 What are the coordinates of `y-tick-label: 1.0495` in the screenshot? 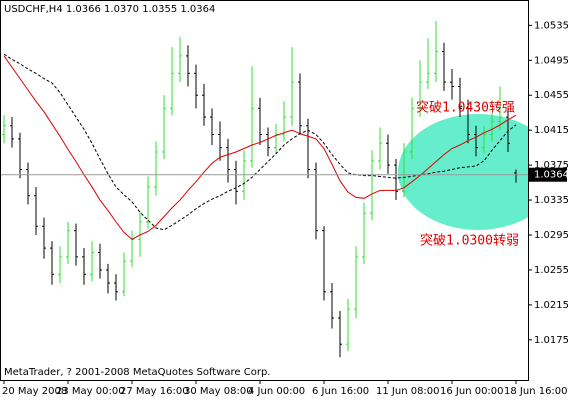 It's located at (551, 60).